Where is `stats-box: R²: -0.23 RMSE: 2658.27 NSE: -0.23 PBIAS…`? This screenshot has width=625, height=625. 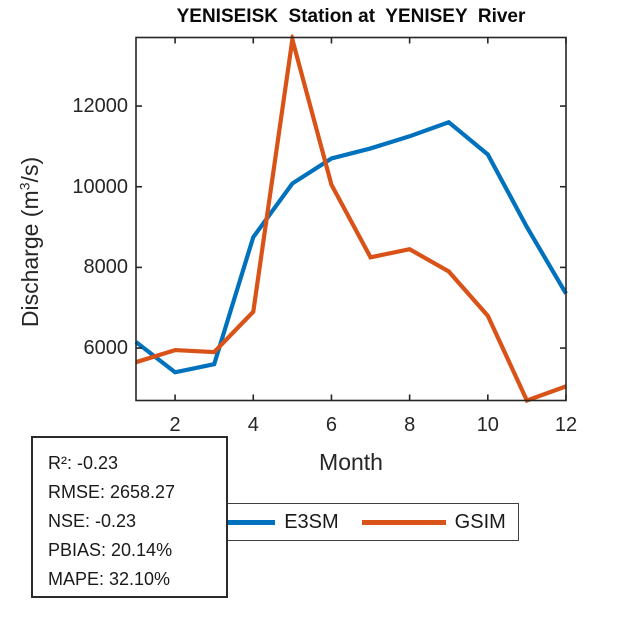
stats-box: R²: -0.23 RMSE: 2658.27 NSE: -0.23 PBIAS… is located at coordinates (129, 517).